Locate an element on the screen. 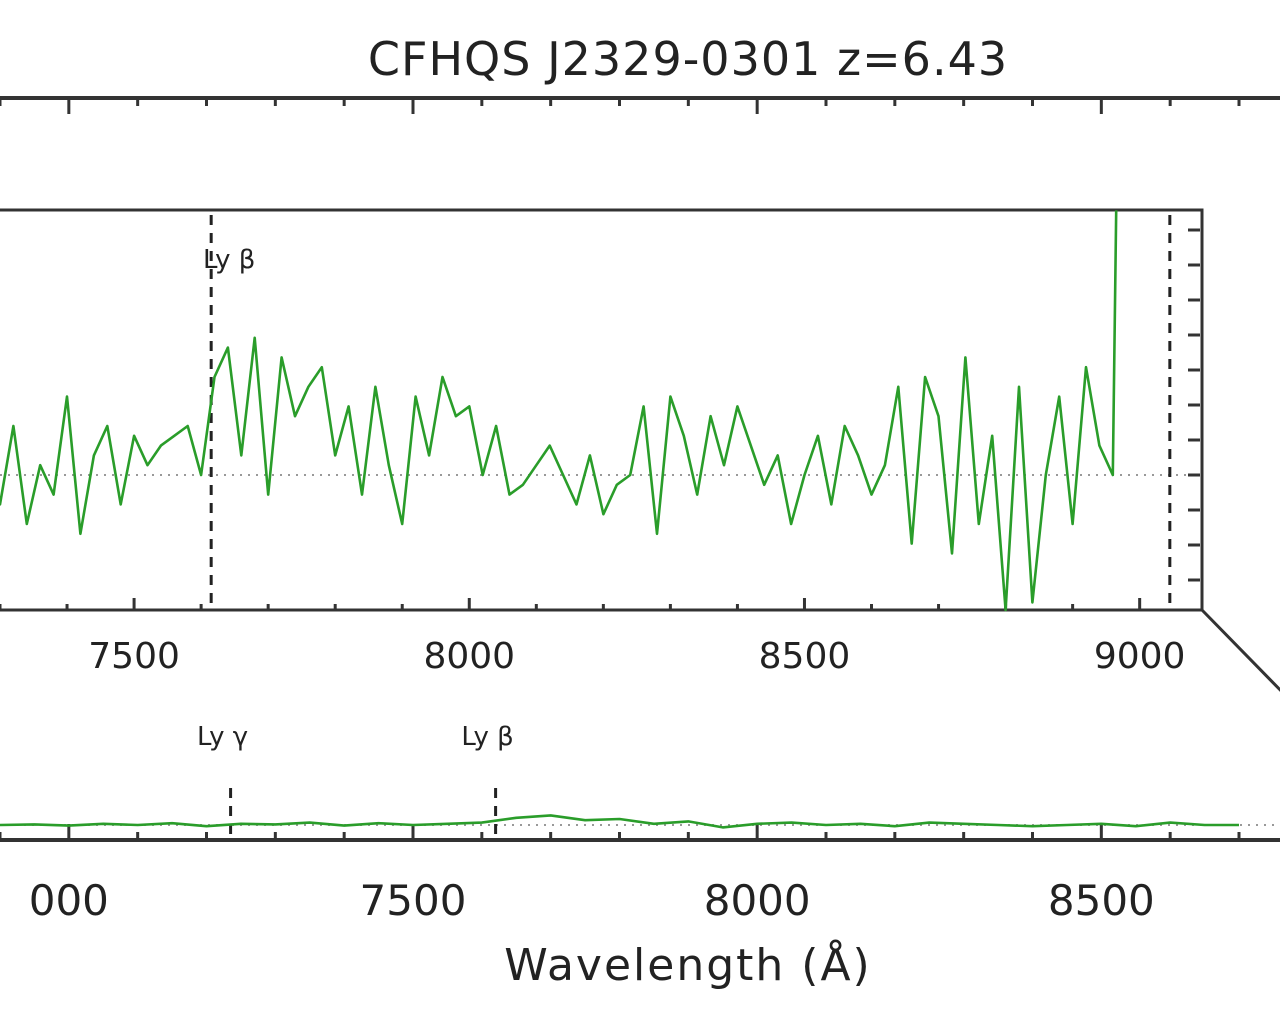 This screenshot has width=1280, height=1024. main-x-tick-label: 000 is located at coordinates (69, 900).